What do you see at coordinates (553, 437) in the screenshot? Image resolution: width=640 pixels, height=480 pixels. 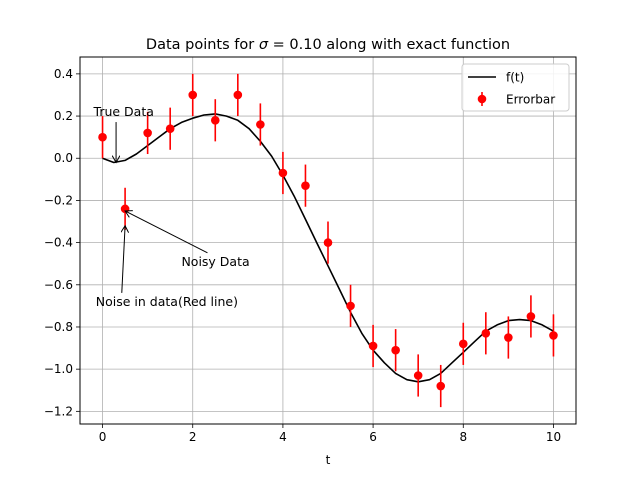 I see `x-tick-label: 10` at bounding box center [553, 437].